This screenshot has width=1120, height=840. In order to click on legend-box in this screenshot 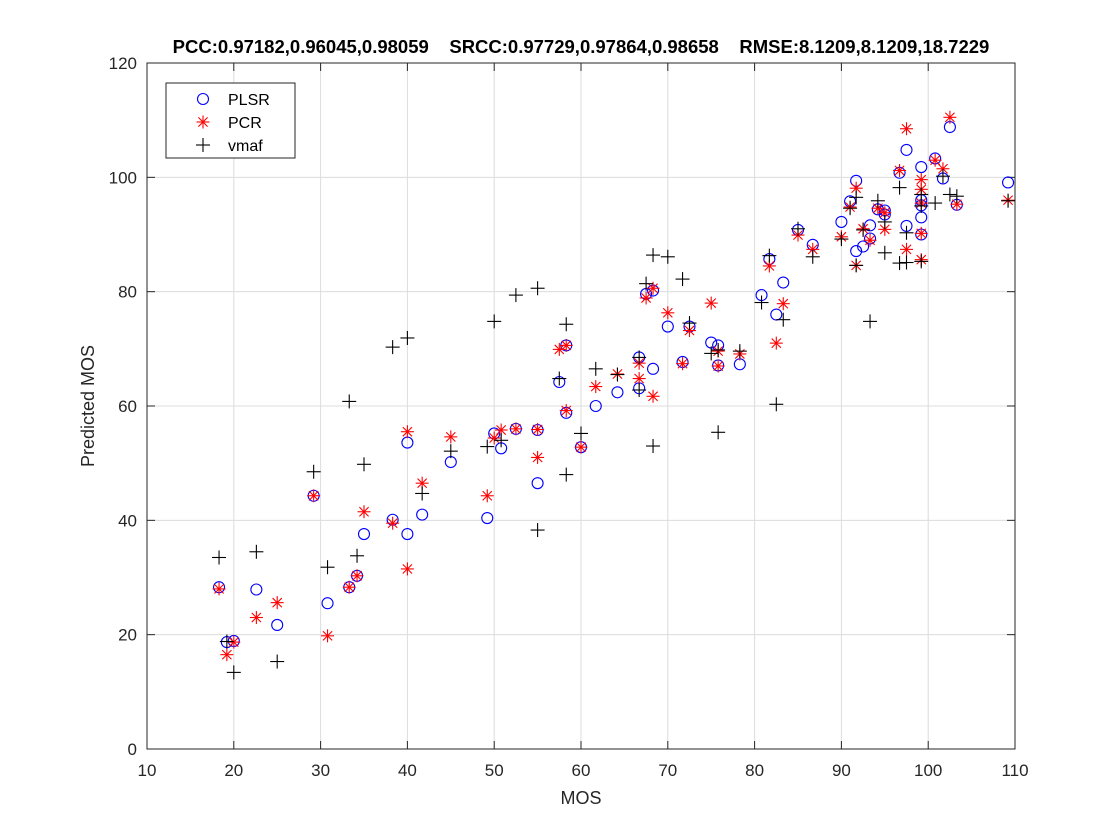, I will do `click(230, 120)`.